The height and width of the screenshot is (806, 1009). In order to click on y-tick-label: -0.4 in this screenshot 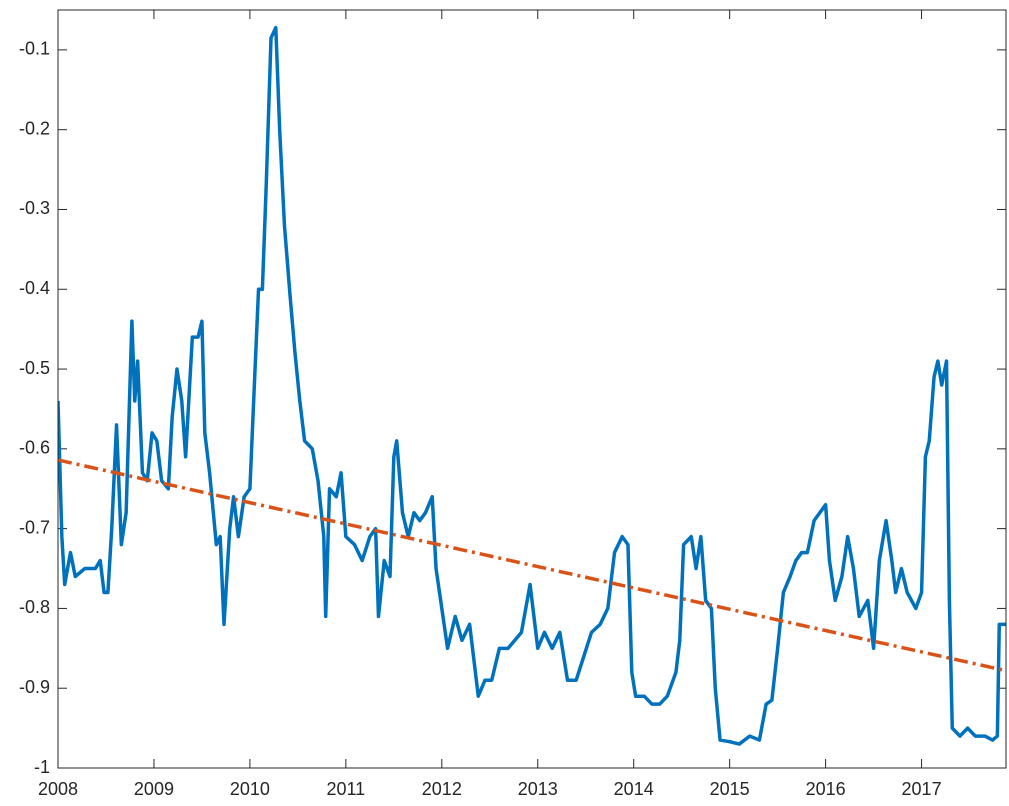, I will do `click(34, 288)`.